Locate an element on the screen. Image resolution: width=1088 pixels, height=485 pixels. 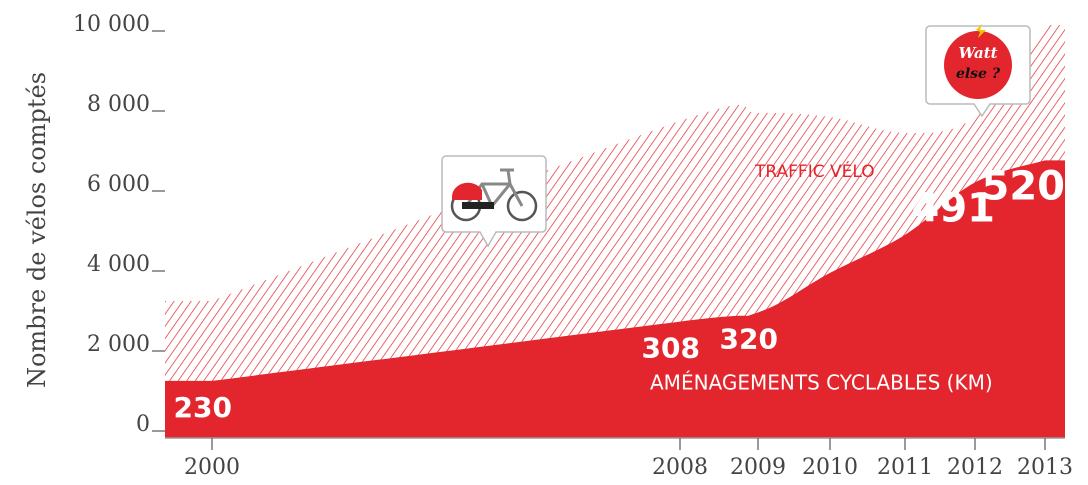
x-tick-label: 2013 is located at coordinates (1045, 467).